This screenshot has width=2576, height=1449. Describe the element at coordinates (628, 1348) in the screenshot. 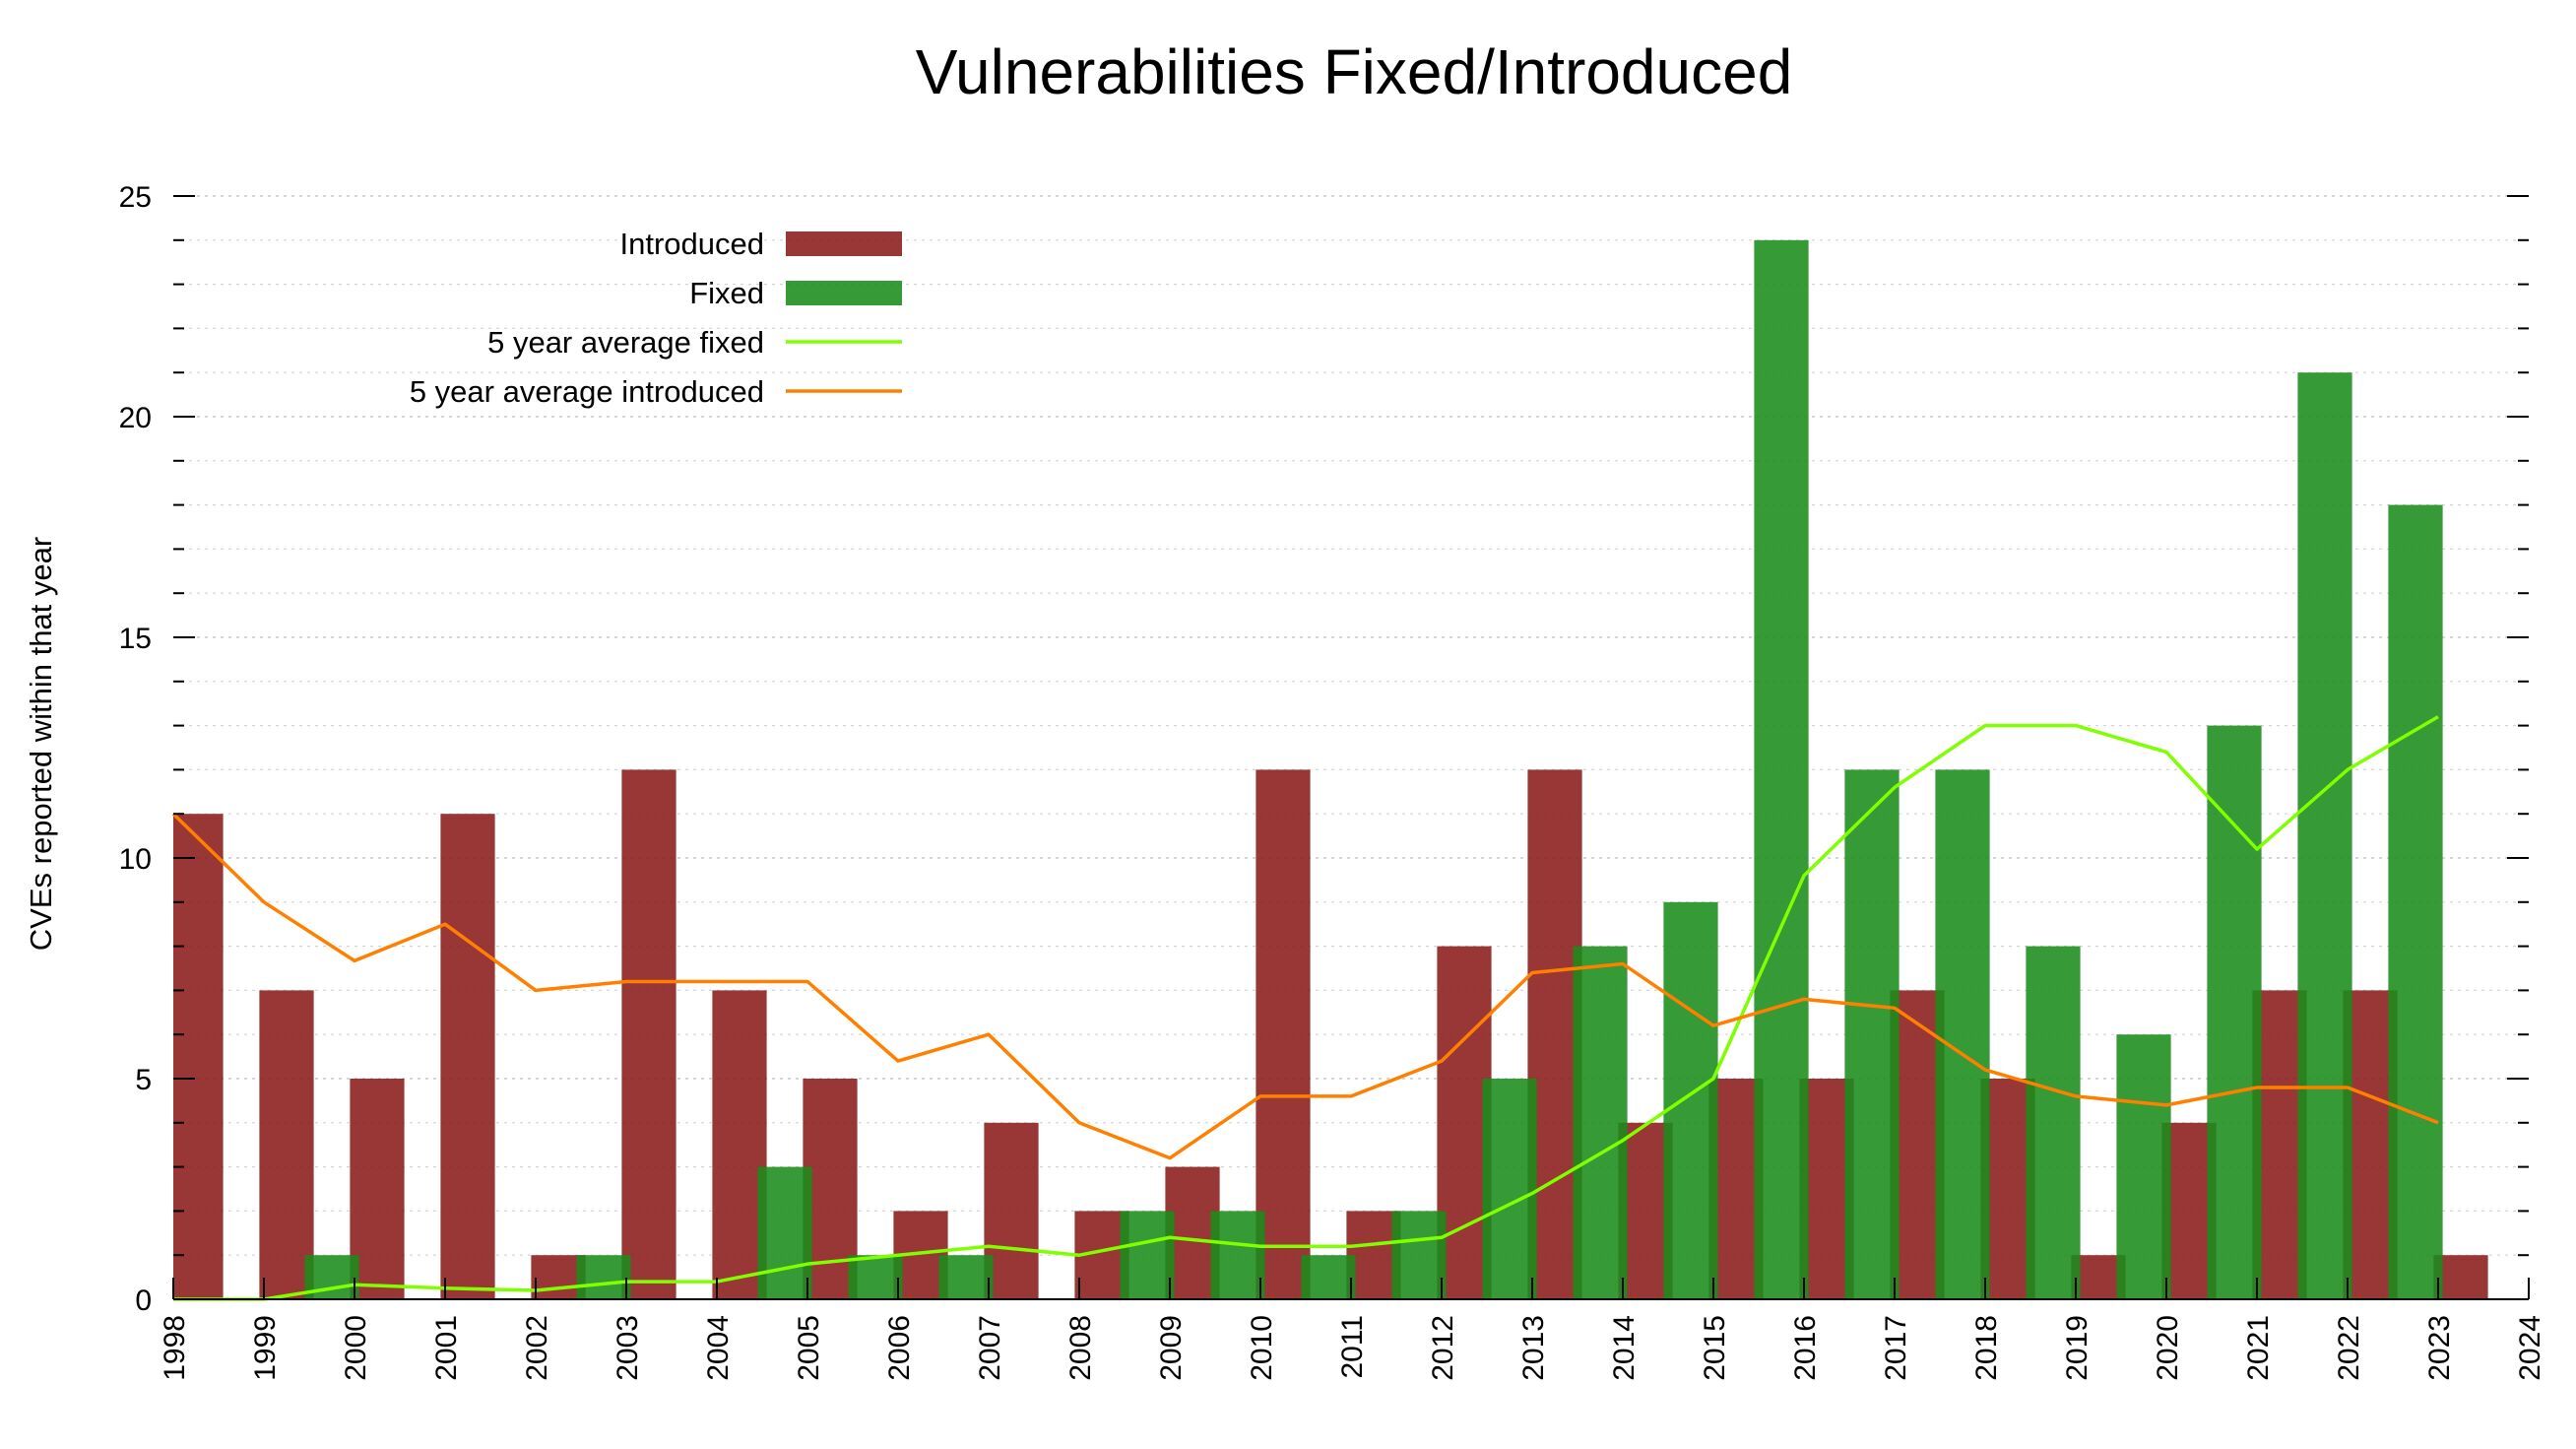

I see `x-tick-label: 2003` at that location.